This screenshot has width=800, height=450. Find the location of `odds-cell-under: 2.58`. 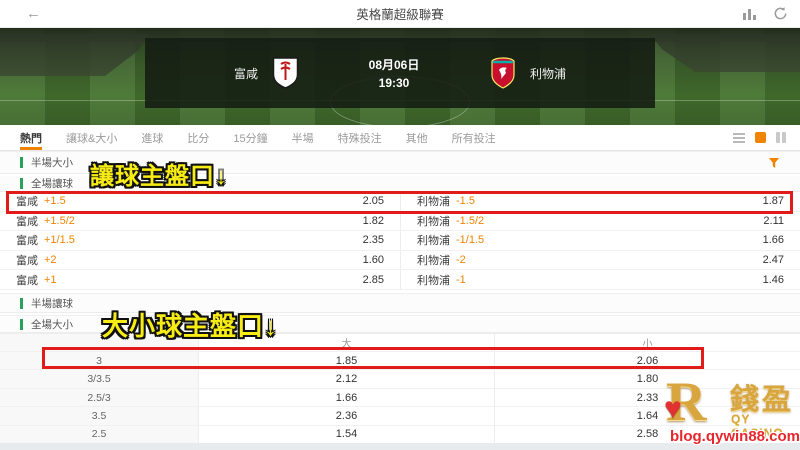

odds-cell-under: 2.58 is located at coordinates (647, 434).